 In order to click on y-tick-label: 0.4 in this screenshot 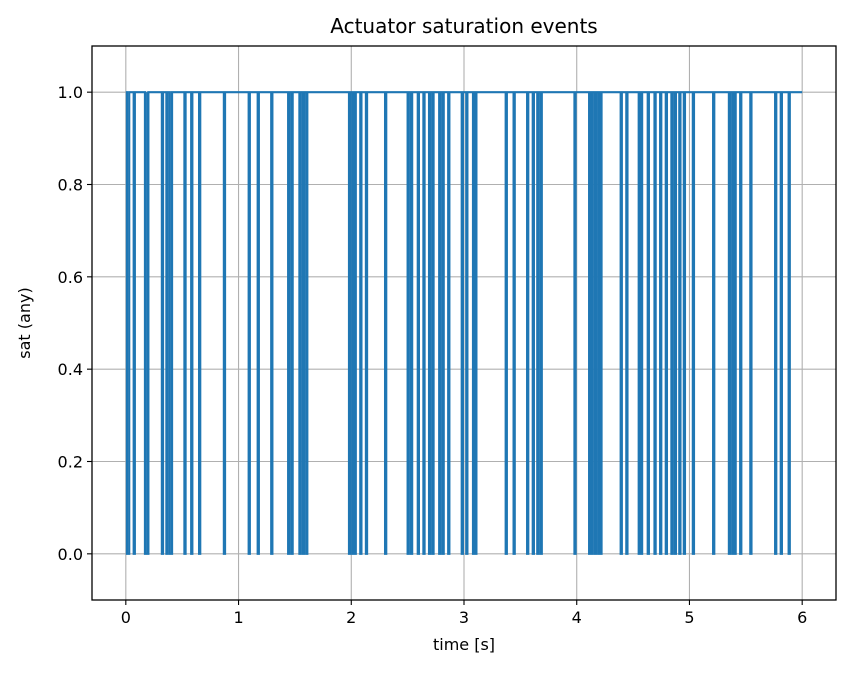, I will do `click(70, 369)`.